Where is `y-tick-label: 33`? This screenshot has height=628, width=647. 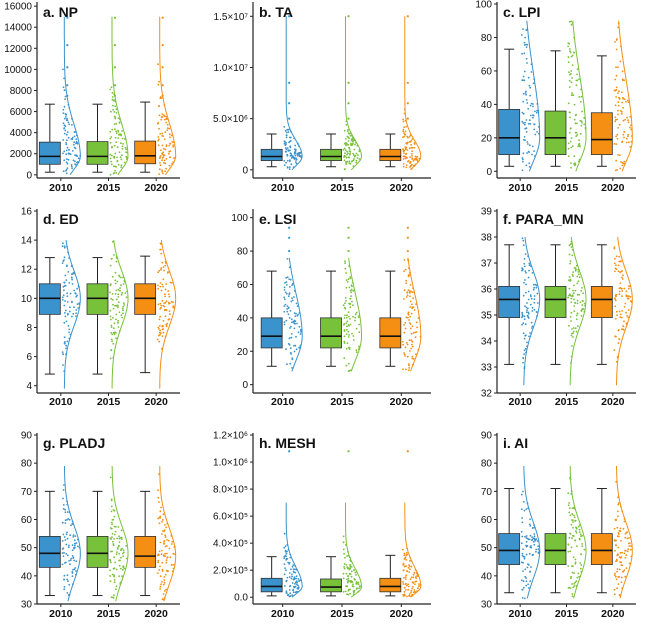 y-tick-label: 33 is located at coordinates (487, 368).